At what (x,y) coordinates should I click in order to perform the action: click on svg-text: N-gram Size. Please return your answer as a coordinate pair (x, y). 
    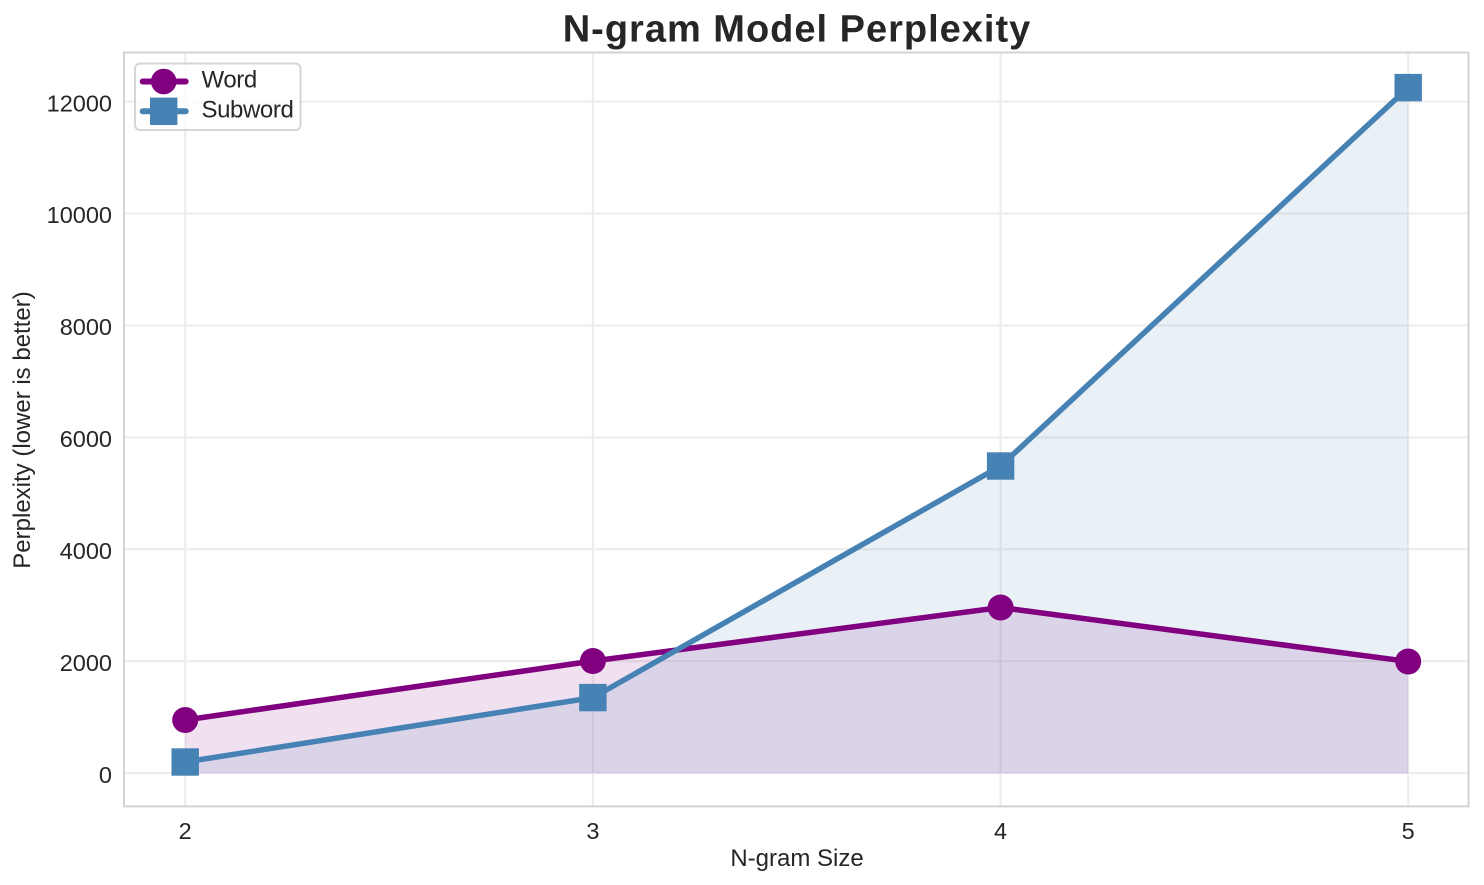
    Looking at the image, I should click on (796, 858).